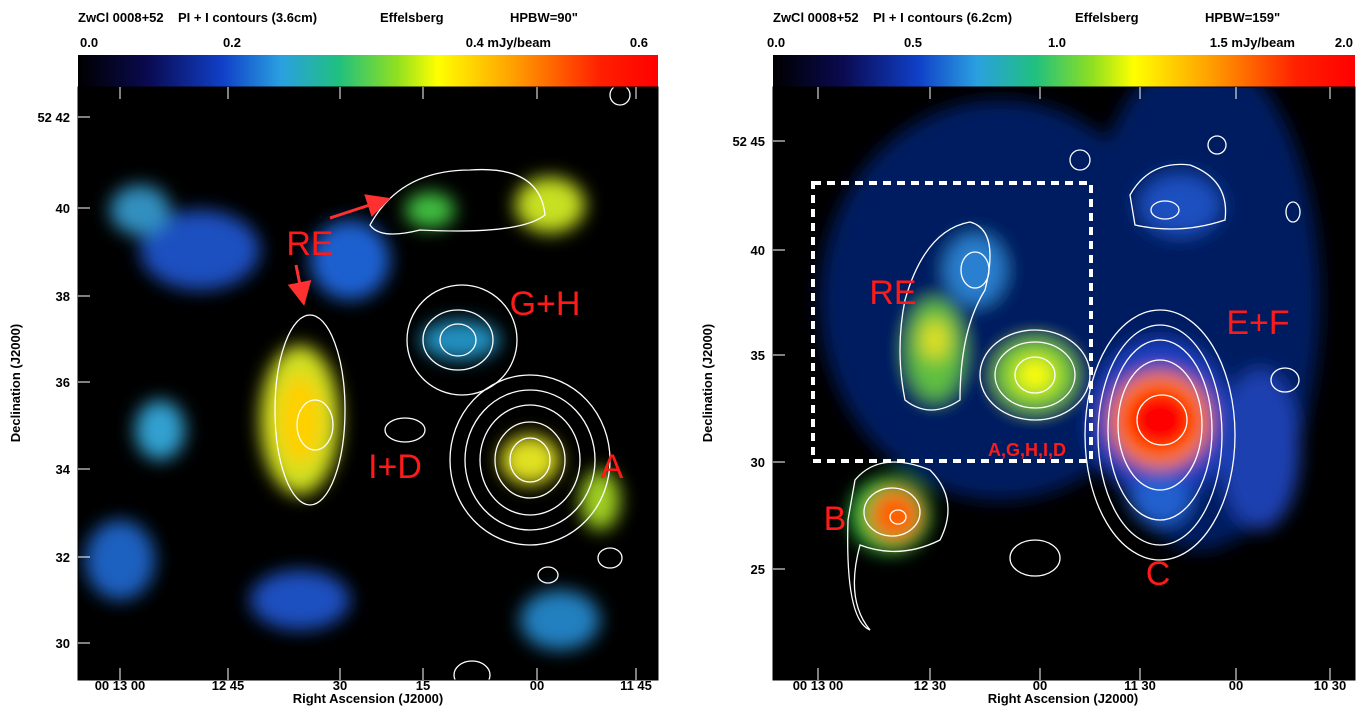  What do you see at coordinates (1158, 574) in the screenshot?
I see `annotation: C` at bounding box center [1158, 574].